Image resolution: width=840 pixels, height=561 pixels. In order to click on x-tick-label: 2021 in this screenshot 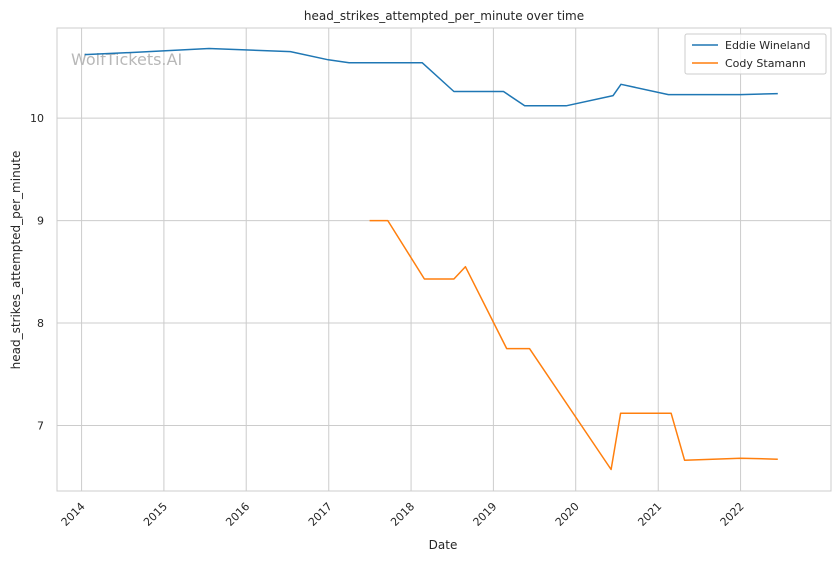, I will do `click(649, 514)`.